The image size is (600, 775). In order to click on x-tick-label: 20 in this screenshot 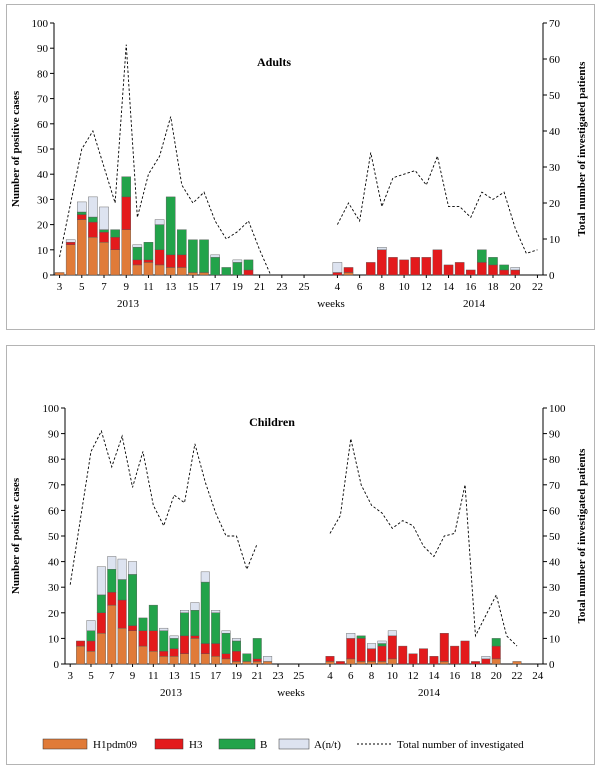, I will do `click(516, 287)`.